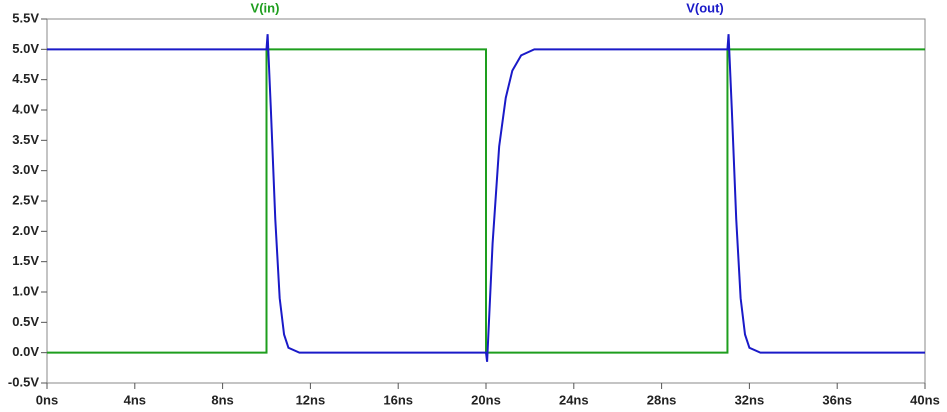 Image resolution: width=947 pixels, height=412 pixels. What do you see at coordinates (25, 260) in the screenshot?
I see `y-tick-label: 1.5V` at bounding box center [25, 260].